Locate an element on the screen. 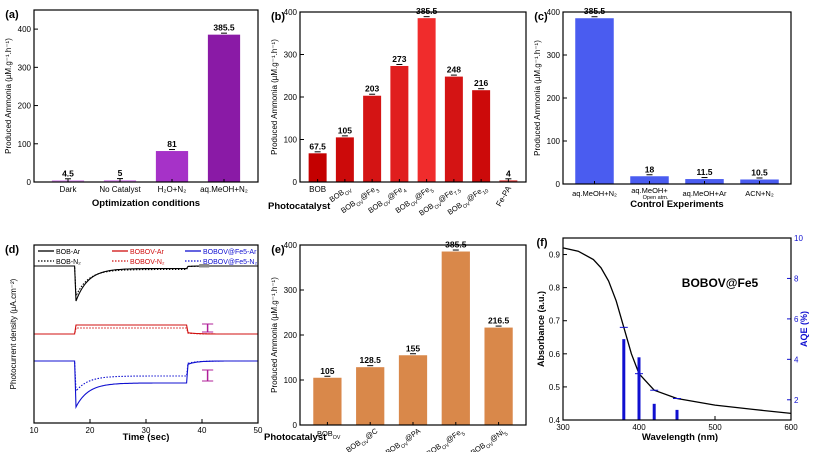 This screenshot has height=452, width=813. x-tick-label: BOBOV@C is located at coordinates (362, 439).